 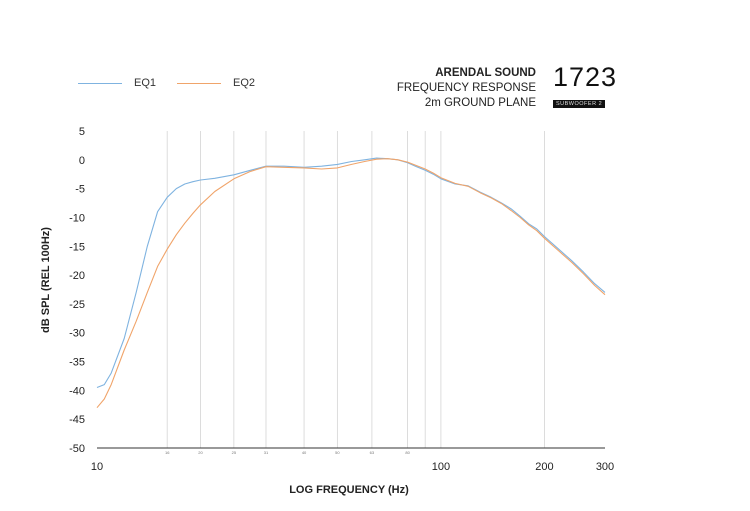 I want to click on x-tick-label: 10, so click(x=97, y=467).